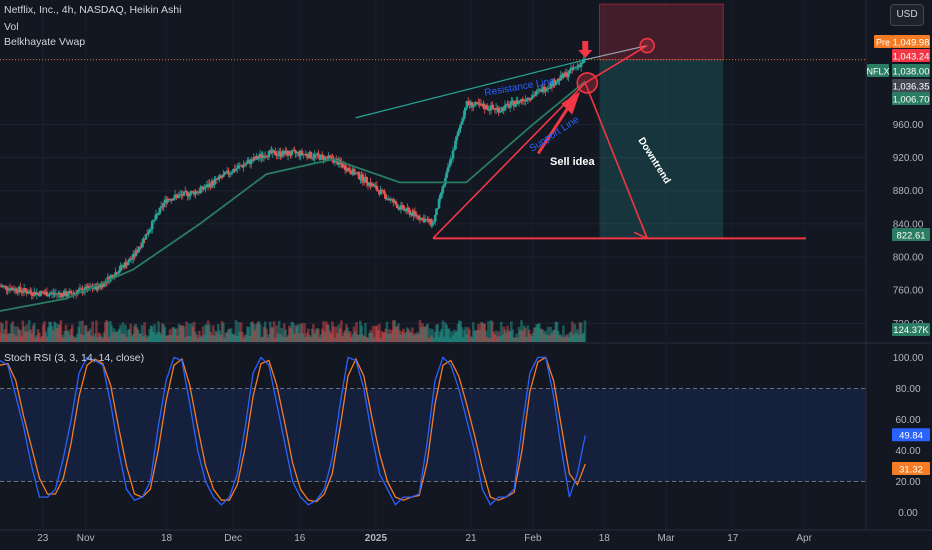  Describe the element at coordinates (877, 72) in the screenshot. I see `price-label-tag-text: NFLX` at that location.